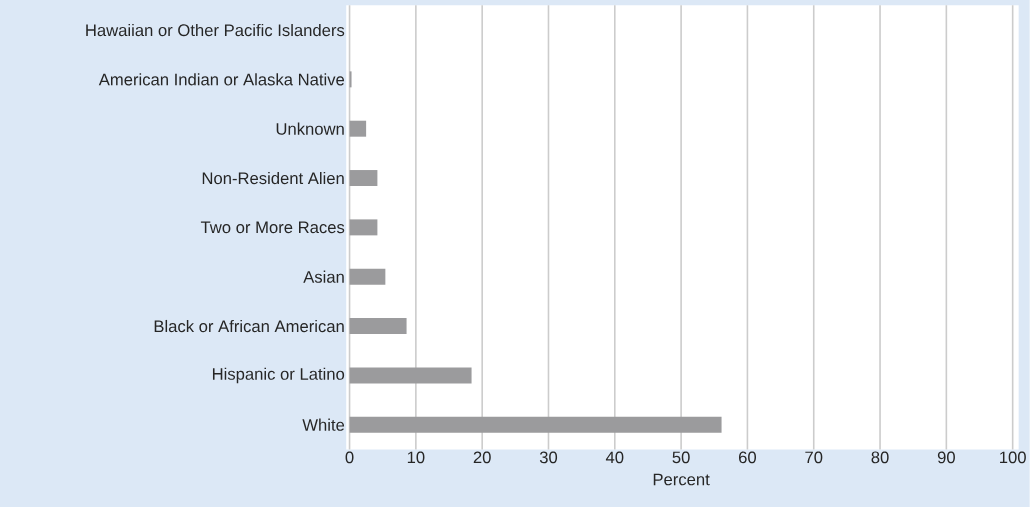 Image resolution: width=1031 pixels, height=507 pixels. I want to click on y-tick-label: White, so click(323, 424).